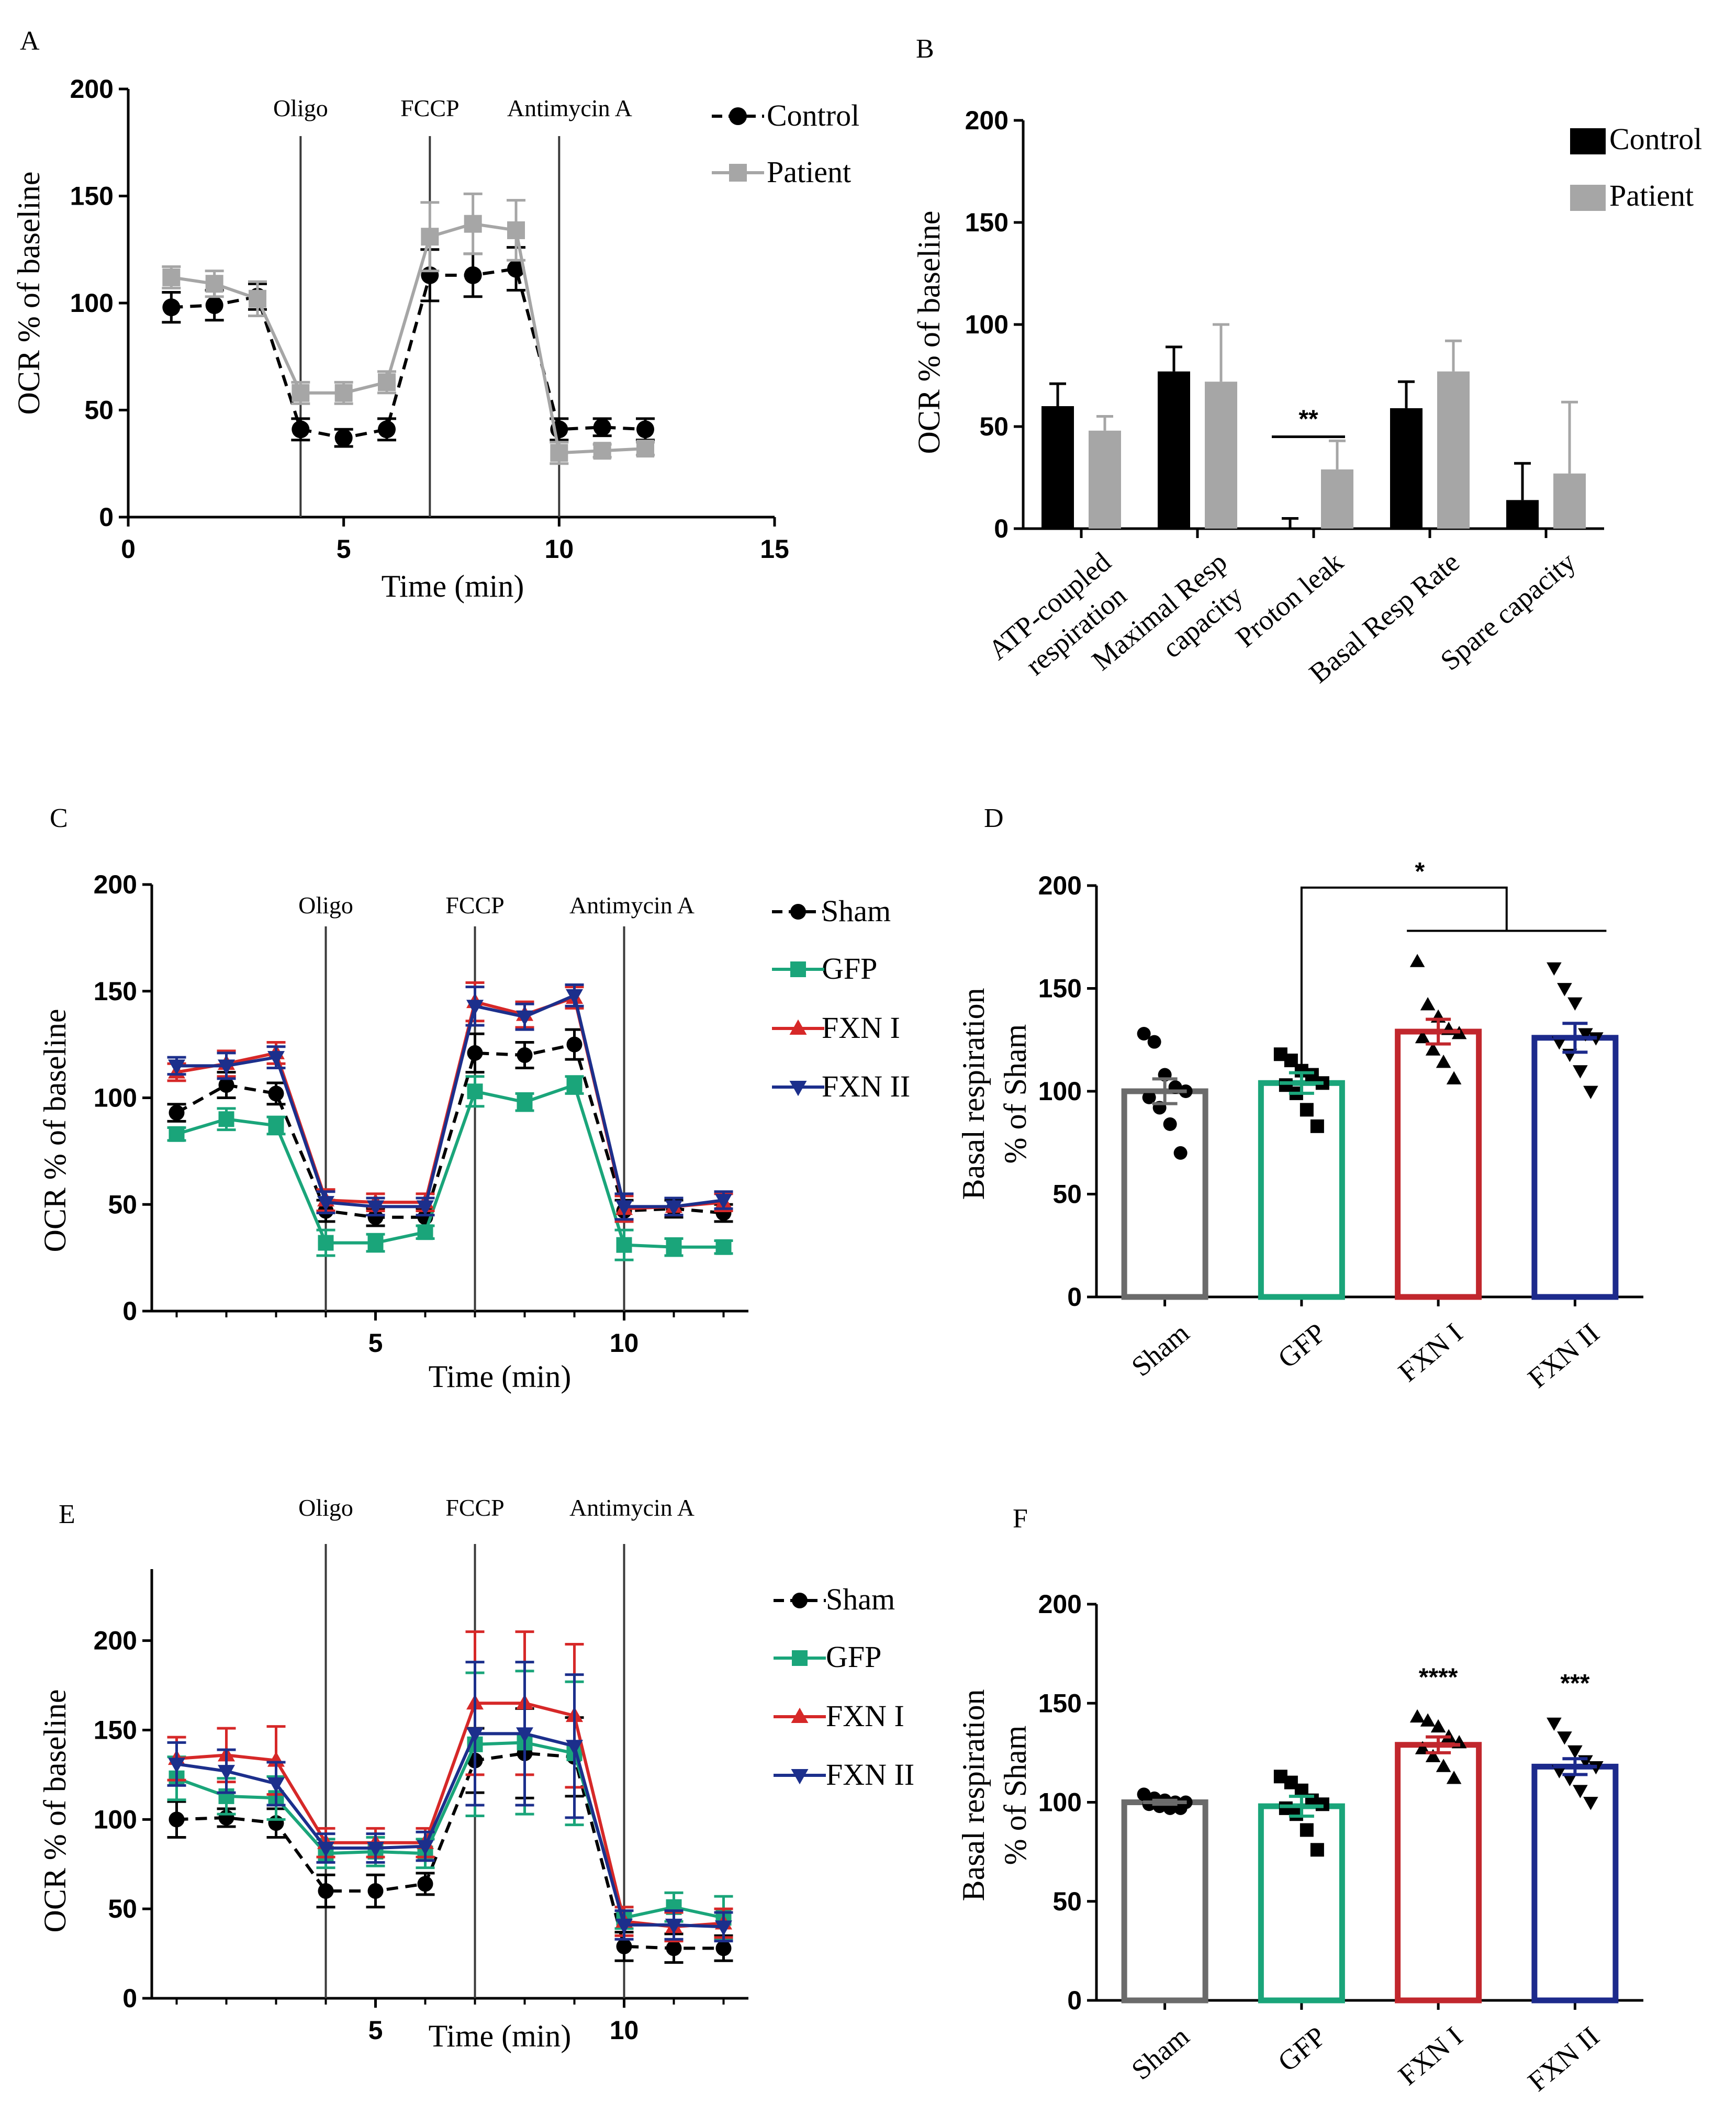  I want to click on legend-label-fxn-i: FXN I, so click(865, 1716).